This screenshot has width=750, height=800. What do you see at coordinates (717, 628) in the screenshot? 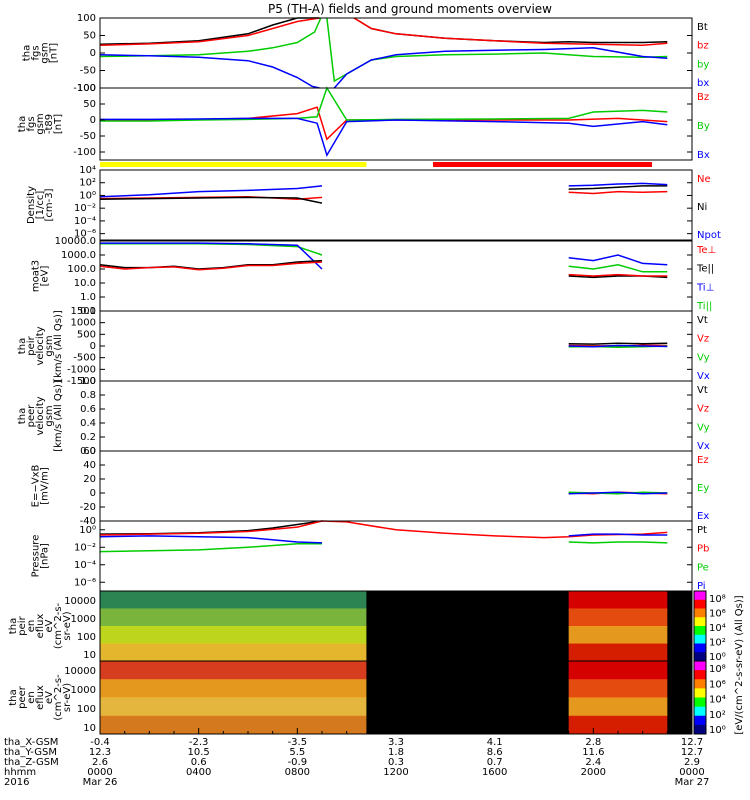
I see `colorbar-tick-label: 10⁴` at bounding box center [717, 628].